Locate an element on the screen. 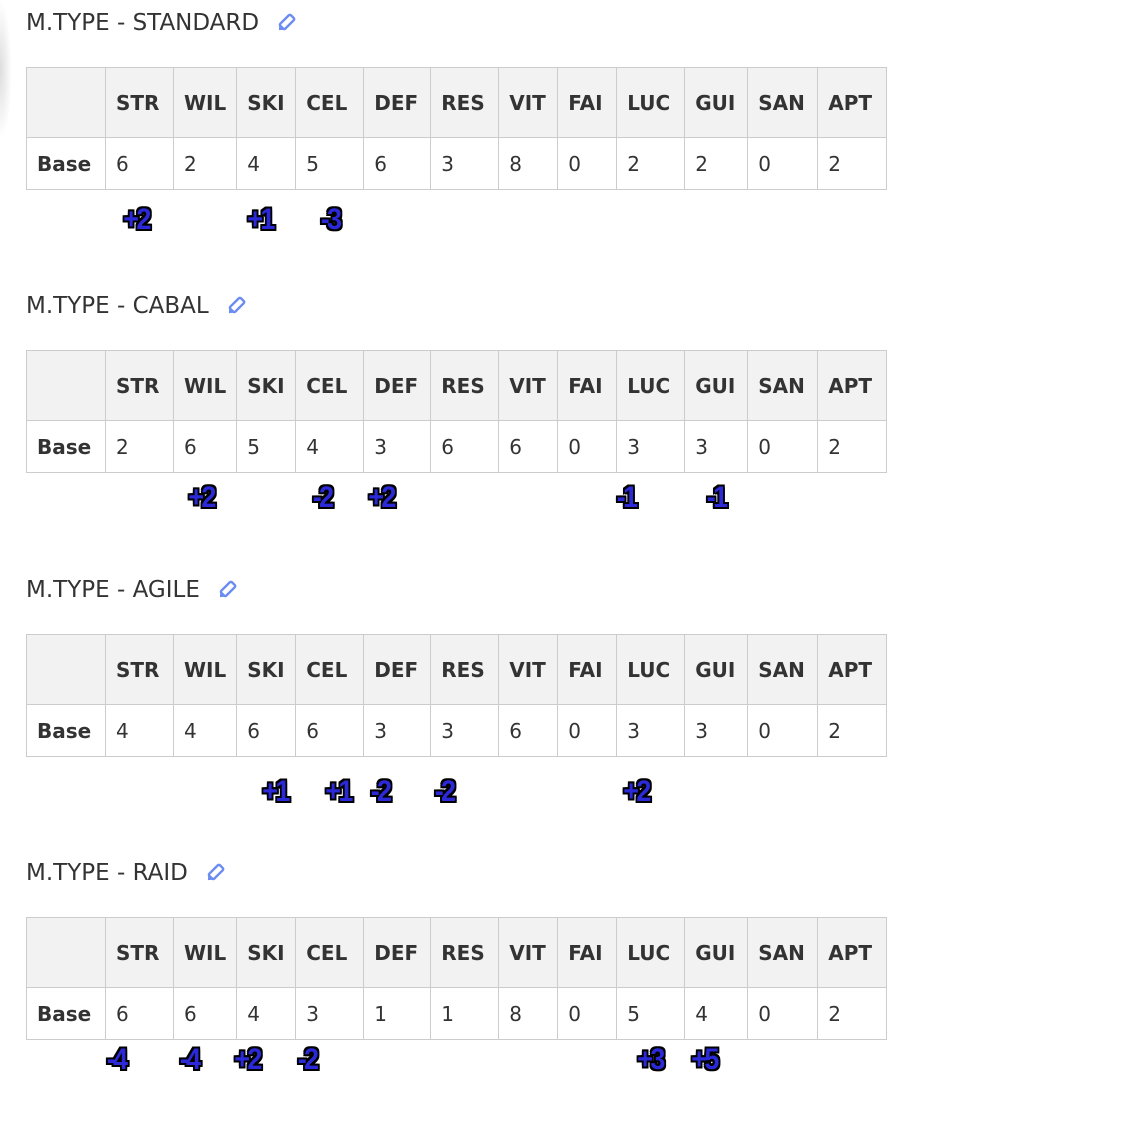 The image size is (1129, 1133). column-header-apt: APT is located at coordinates (852, 669).